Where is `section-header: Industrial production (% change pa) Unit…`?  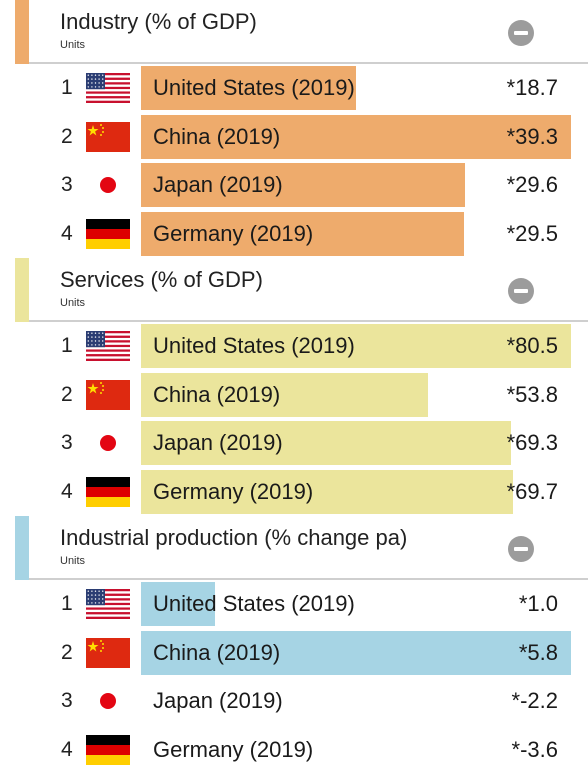
section-header: Industrial production (% change pa) Unit… is located at coordinates (294, 548).